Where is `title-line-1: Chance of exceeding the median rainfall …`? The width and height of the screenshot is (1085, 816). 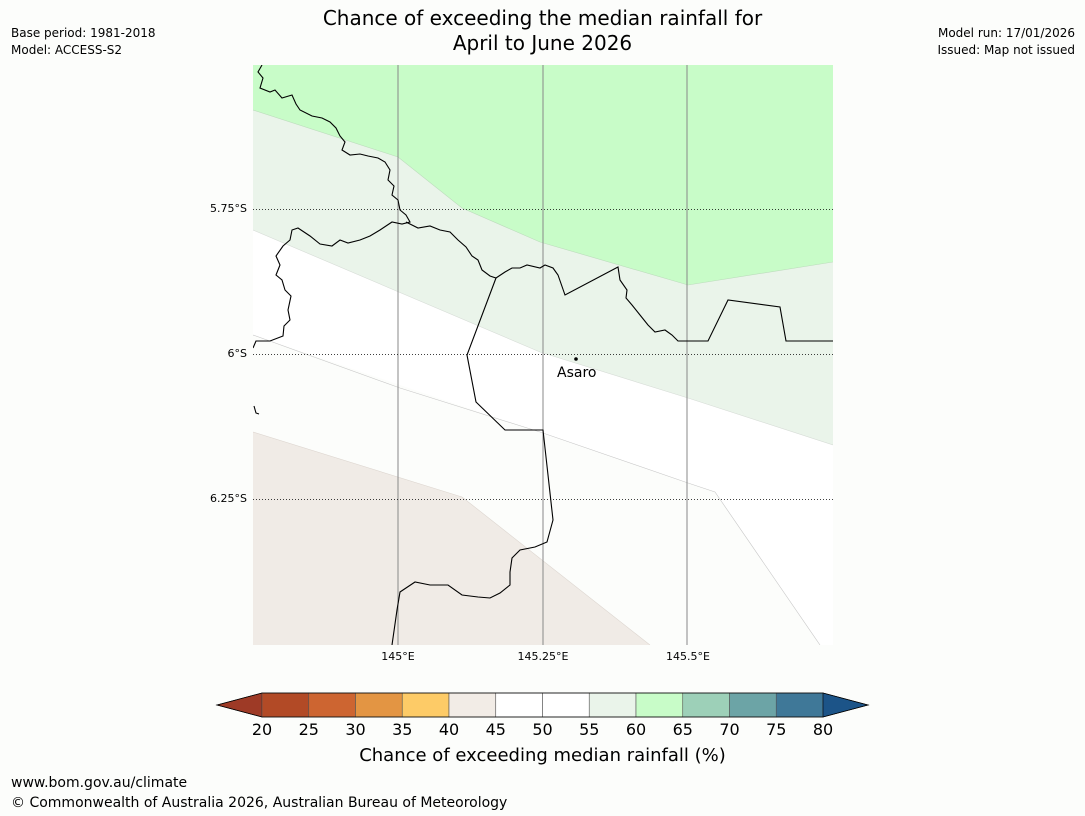
title-line-1: Chance of exceeding the median rainfall … is located at coordinates (542, 18).